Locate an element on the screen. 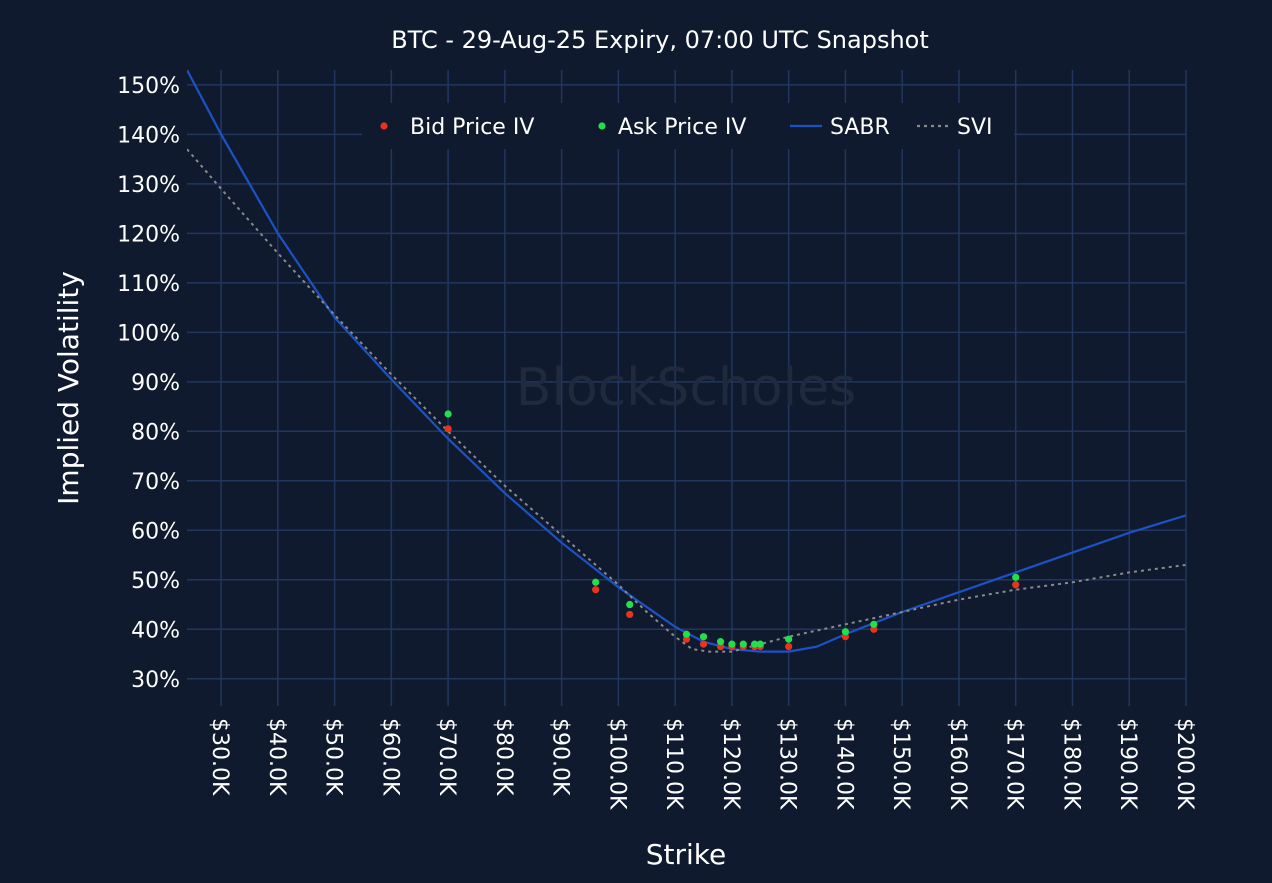 This screenshot has height=883, width=1272. x-tick-label: $160.0K is located at coordinates (957, 764).